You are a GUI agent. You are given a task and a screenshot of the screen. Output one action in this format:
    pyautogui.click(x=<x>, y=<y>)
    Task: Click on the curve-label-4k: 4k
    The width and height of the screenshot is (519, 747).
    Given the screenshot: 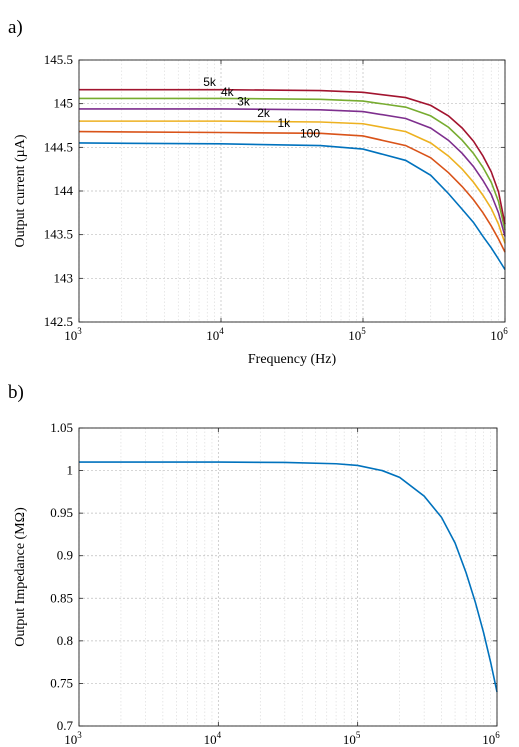 What is the action you would take?
    pyautogui.click(x=228, y=92)
    